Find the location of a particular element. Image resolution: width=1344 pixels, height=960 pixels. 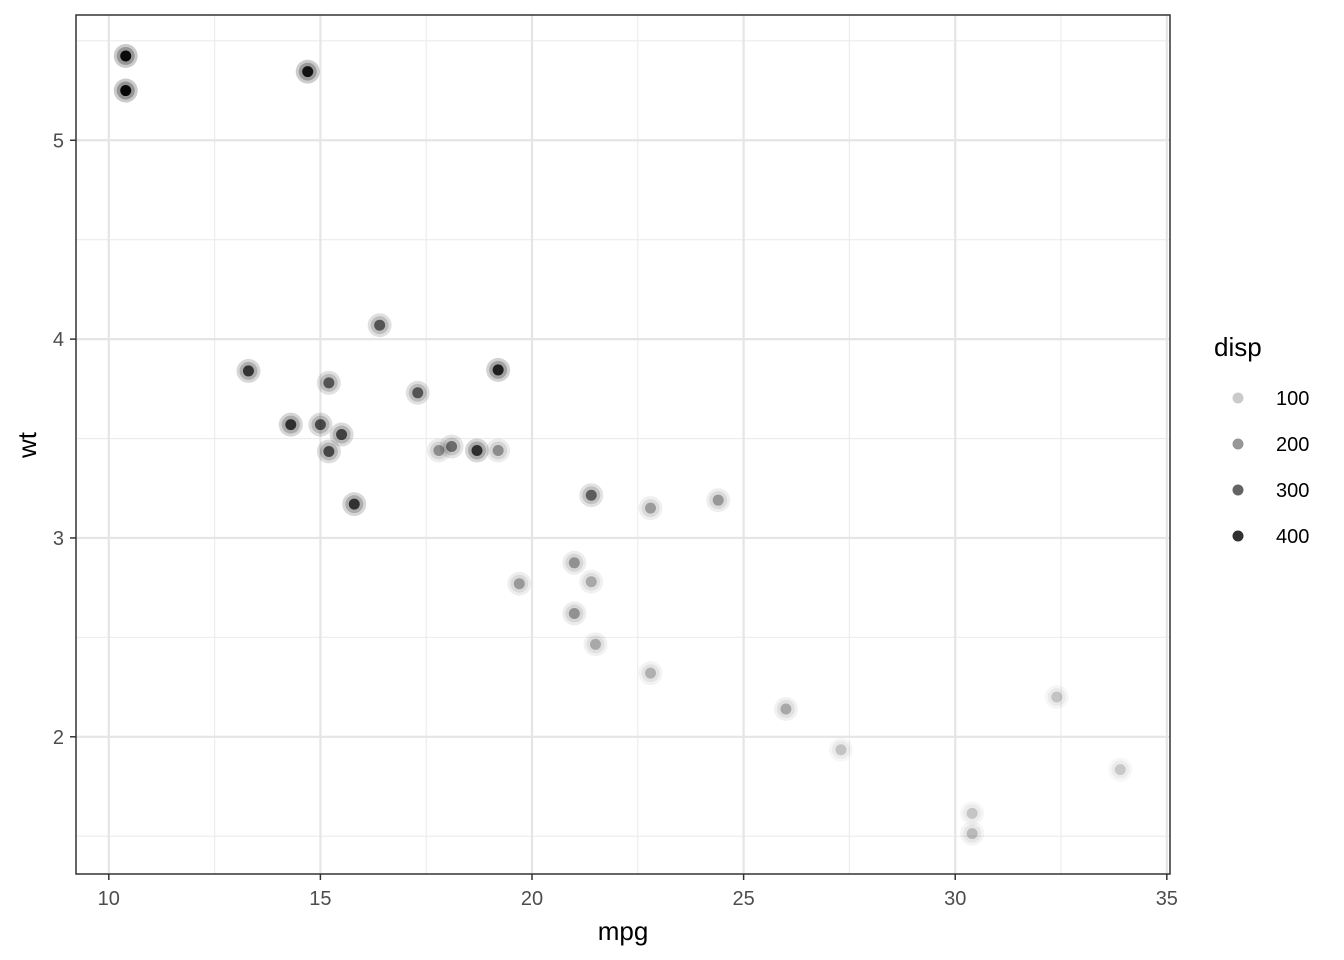

legend-label: 100 is located at coordinates (1292, 399).